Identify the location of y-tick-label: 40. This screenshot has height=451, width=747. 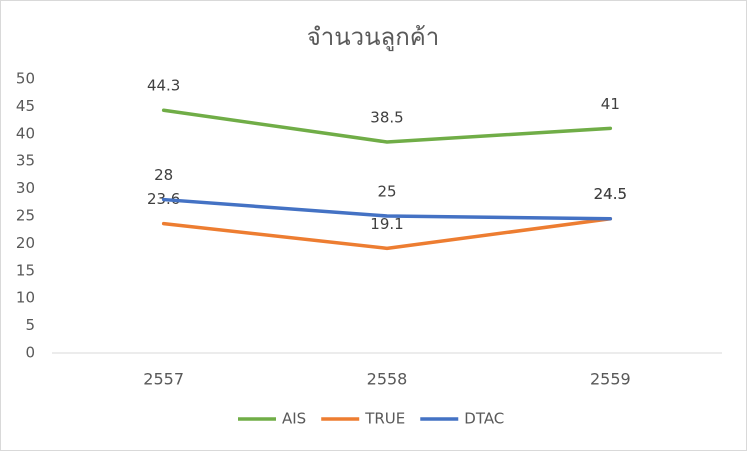
(25, 133).